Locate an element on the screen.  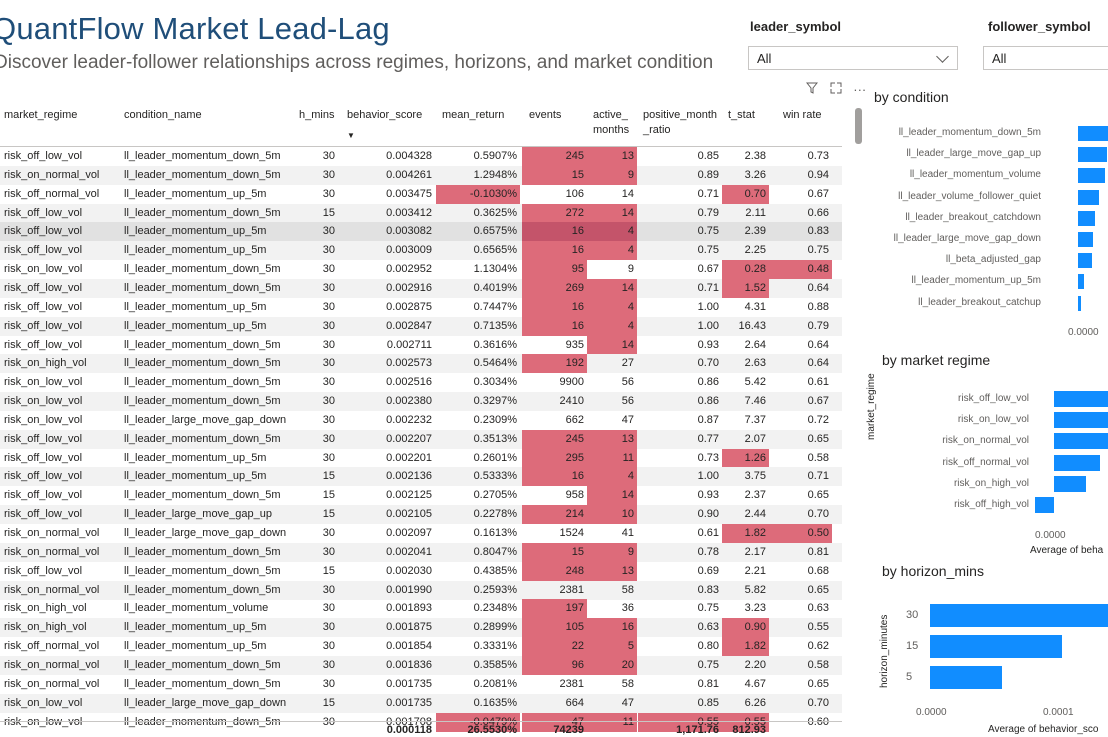
table-cell: 0.79 is located at coordinates (708, 212).